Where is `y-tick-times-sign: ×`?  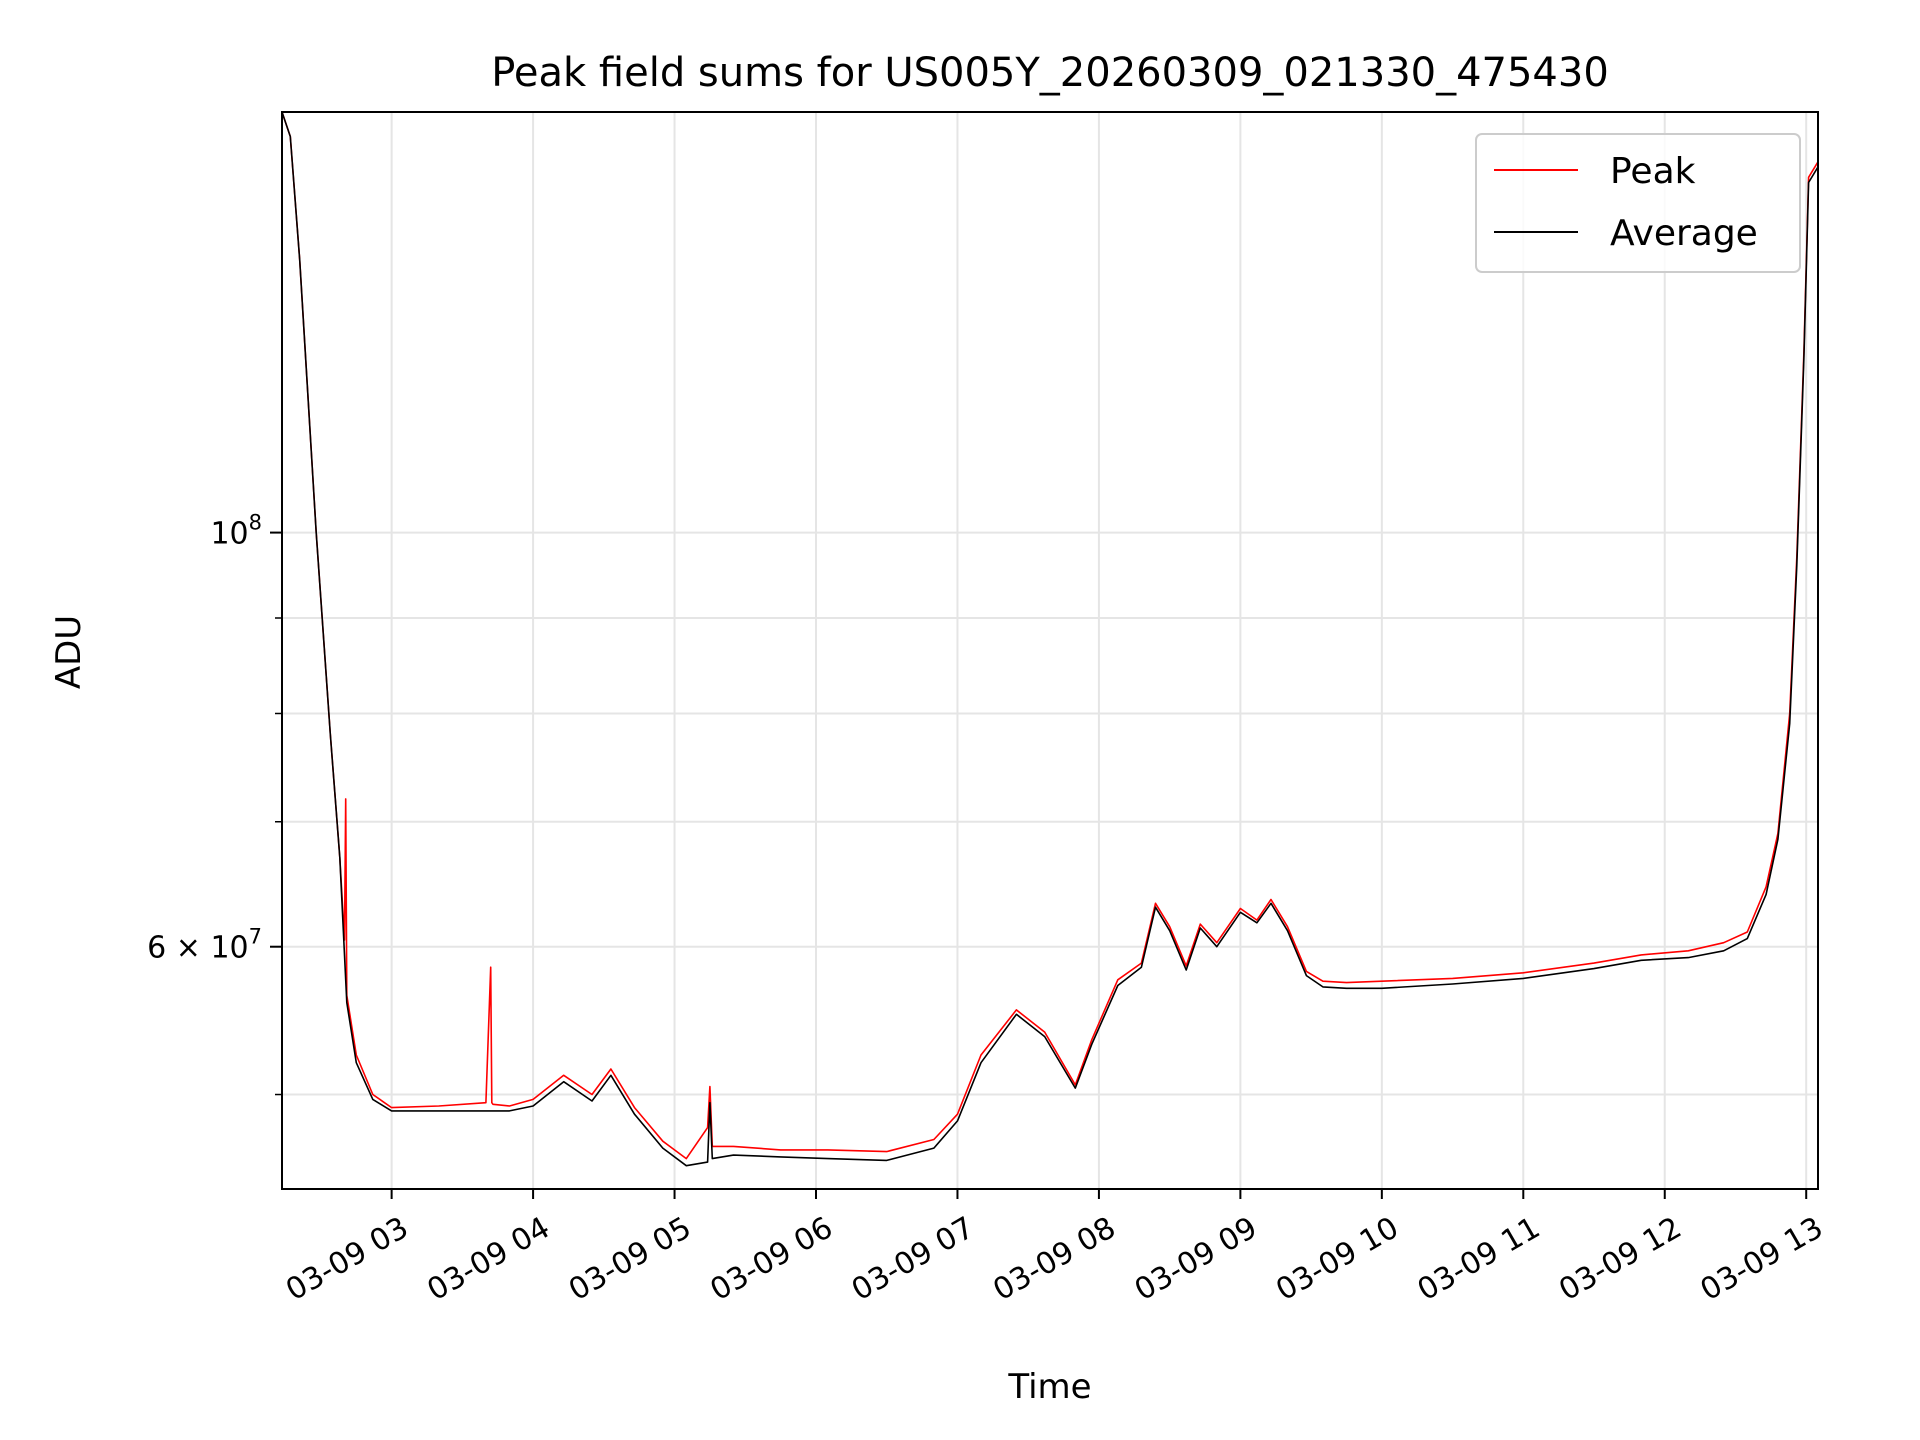 y-tick-times-sign: × is located at coordinates (188, 948).